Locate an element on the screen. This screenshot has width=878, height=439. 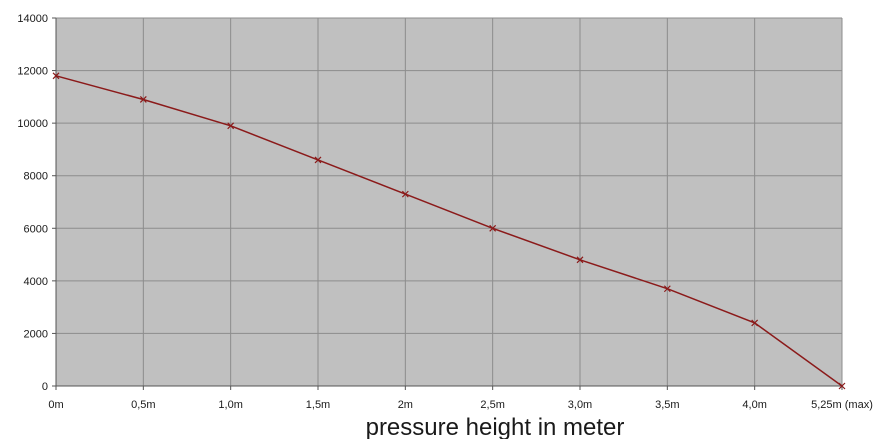
x-tick-label: 2,5m is located at coordinates (492, 405).